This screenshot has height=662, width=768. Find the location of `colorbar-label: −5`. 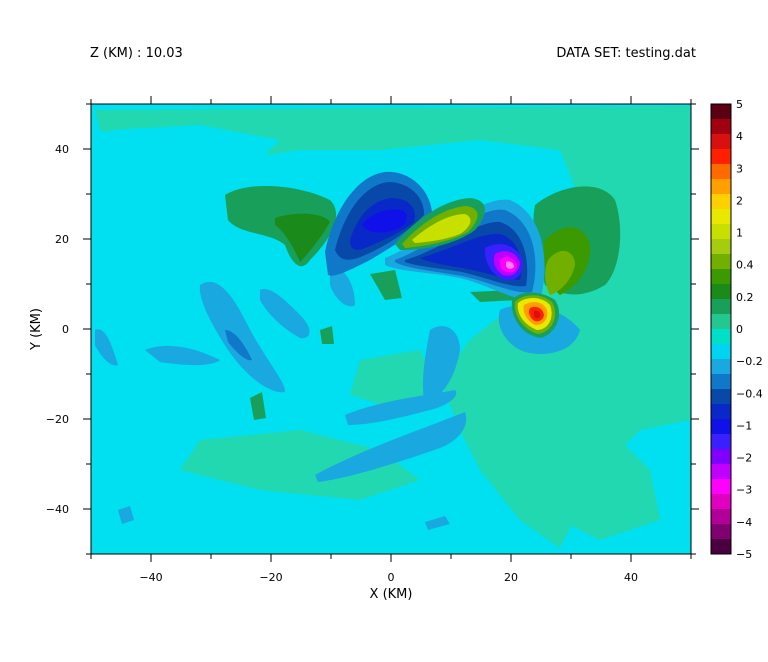

colorbar-label: −5 is located at coordinates (744, 554).